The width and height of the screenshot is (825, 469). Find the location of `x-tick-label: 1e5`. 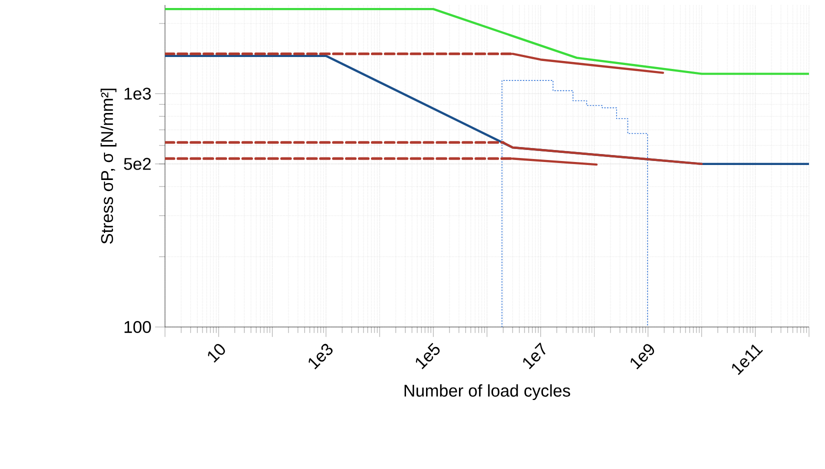

x-tick-label: 1e5 is located at coordinates (428, 356).